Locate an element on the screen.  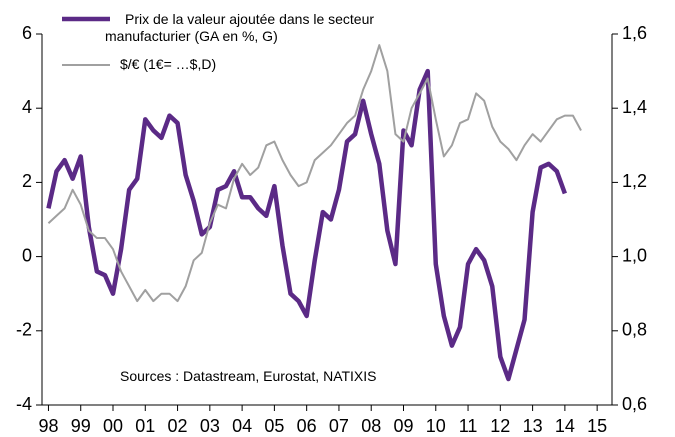
x-tick-label: 13 is located at coordinates (533, 426).